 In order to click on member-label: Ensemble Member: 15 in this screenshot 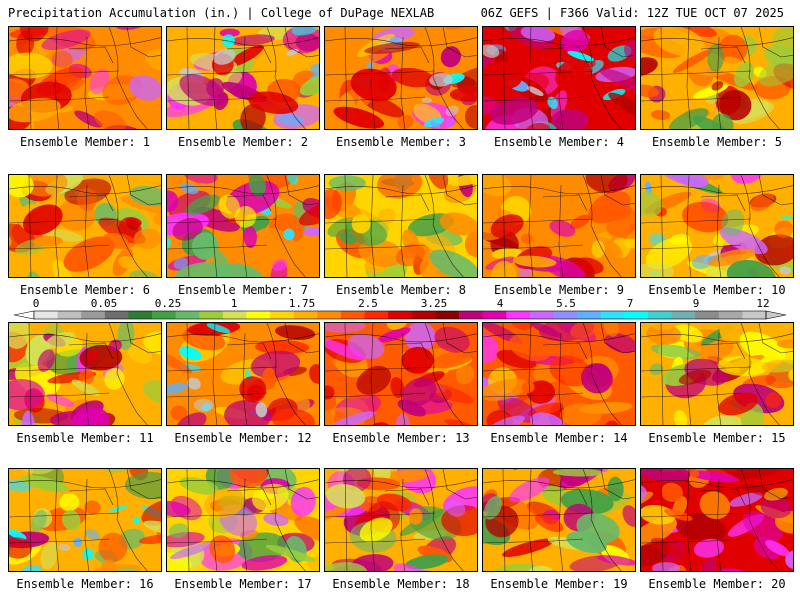, I will do `click(717, 438)`.